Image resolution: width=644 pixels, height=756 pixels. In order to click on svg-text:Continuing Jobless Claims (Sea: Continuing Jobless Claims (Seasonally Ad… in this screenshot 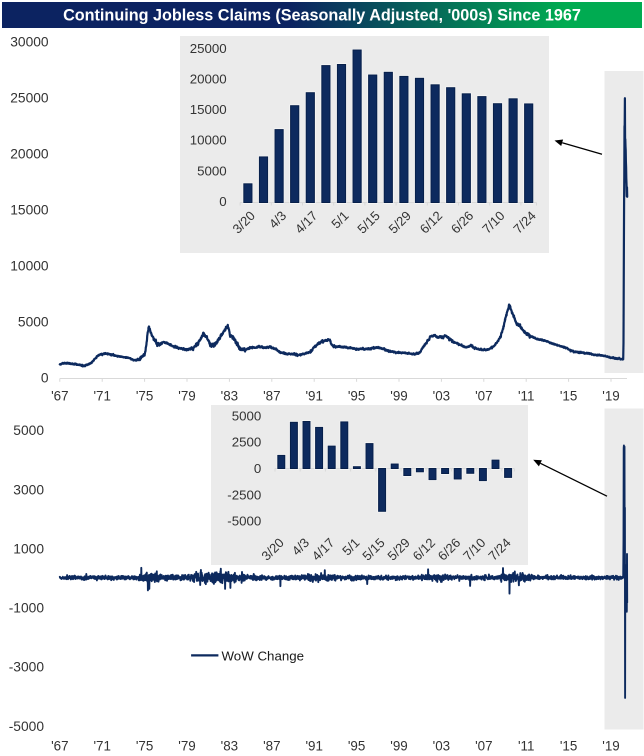, I will do `click(322, 16)`.